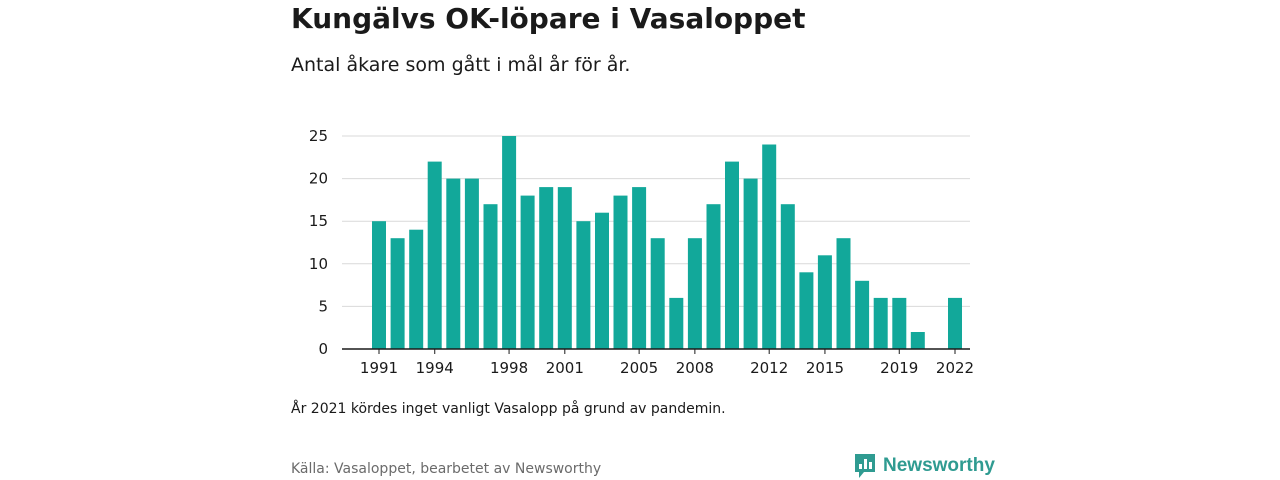  What do you see at coordinates (602, 280) in the screenshot?
I see `bar-2003` at bounding box center [602, 280].